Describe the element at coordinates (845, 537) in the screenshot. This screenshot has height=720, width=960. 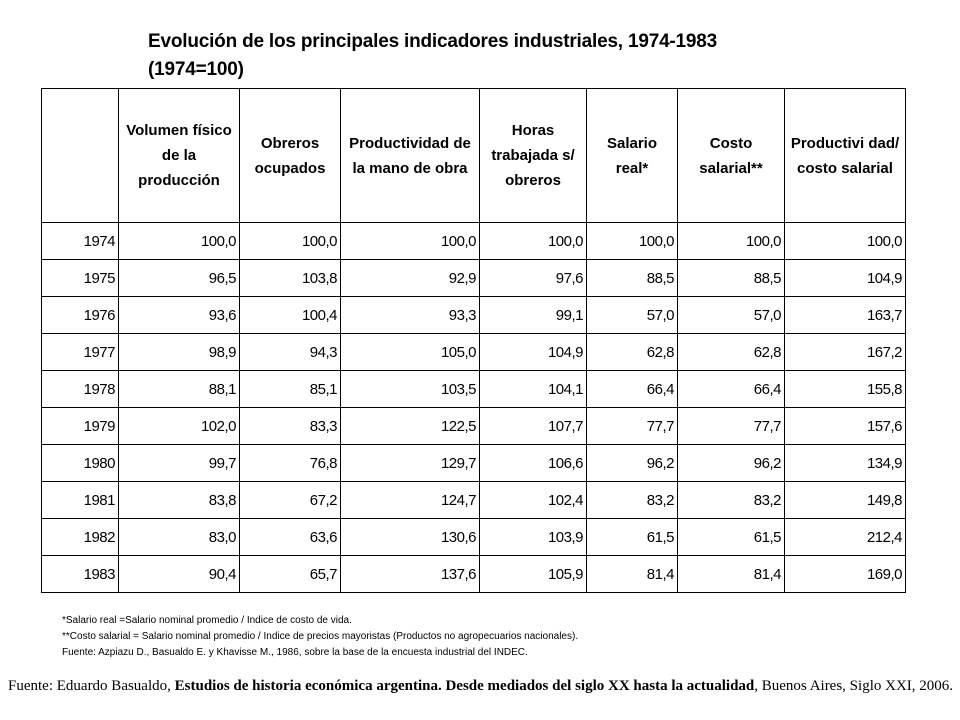
I see `value-cell: 212,4` at that location.